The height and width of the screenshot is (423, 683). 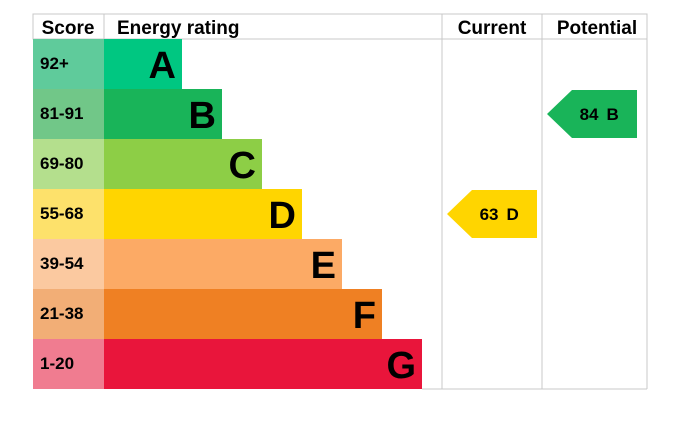 I want to click on score-cell-e, so click(x=68, y=264).